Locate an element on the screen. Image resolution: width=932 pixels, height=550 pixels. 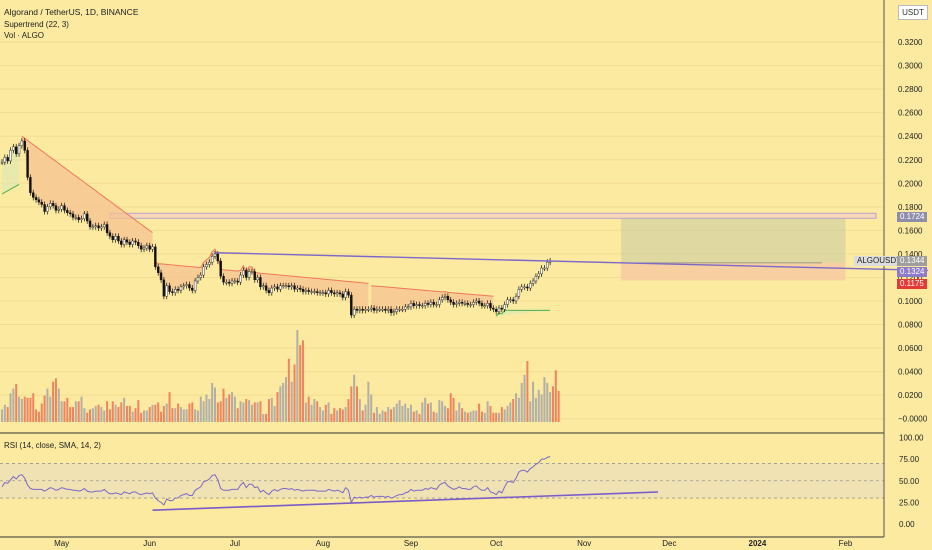
indicator-volume-label: Vol · ALGO is located at coordinates (24, 35).